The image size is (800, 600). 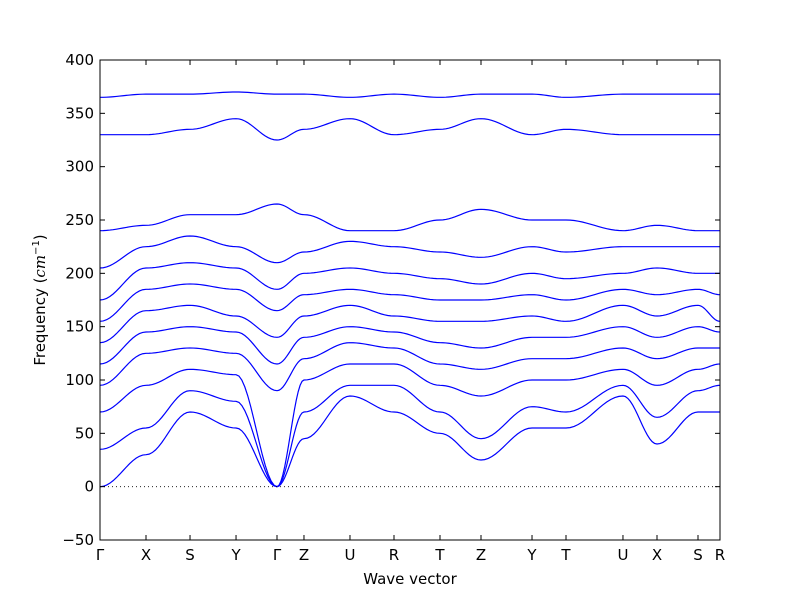 What do you see at coordinates (79, 167) in the screenshot?
I see `y-tick-label: 300` at bounding box center [79, 167].